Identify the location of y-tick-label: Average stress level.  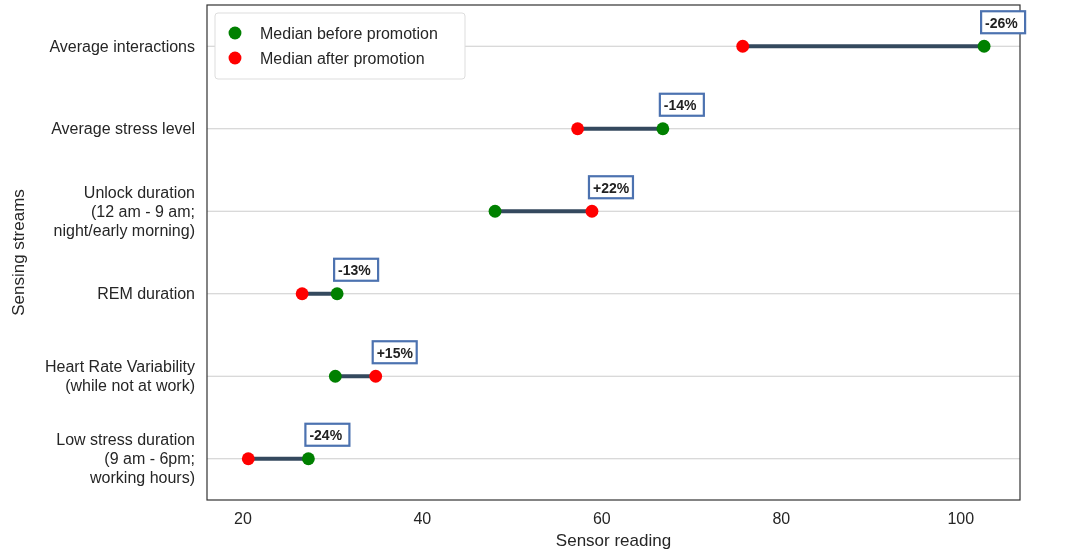
(123, 129).